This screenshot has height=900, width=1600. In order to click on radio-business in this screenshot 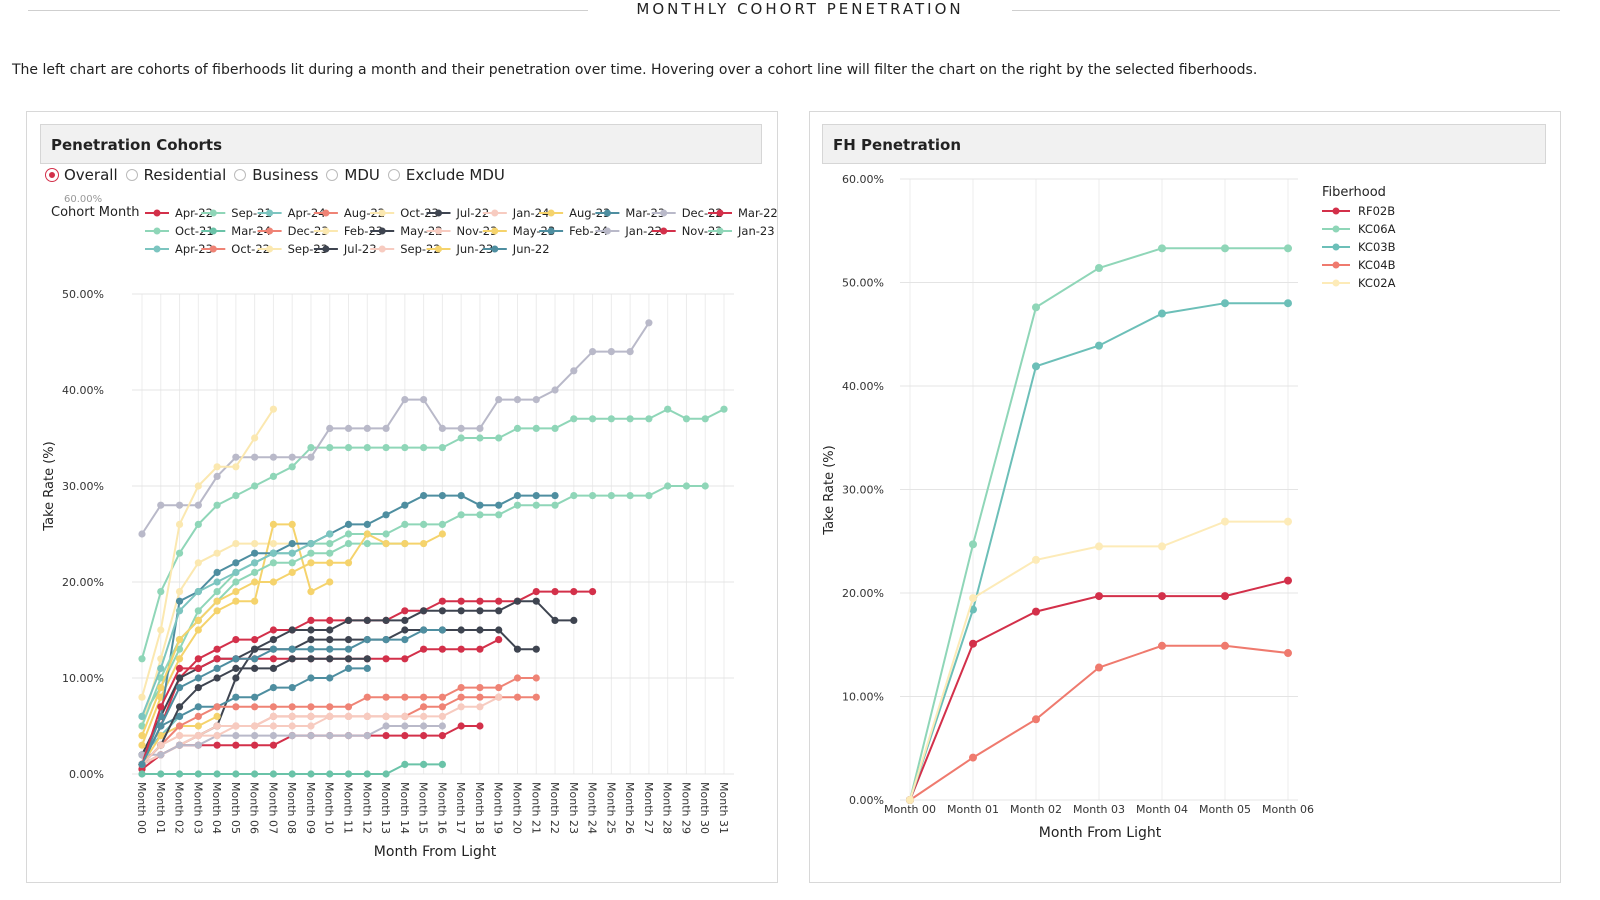, I will do `click(240, 175)`.